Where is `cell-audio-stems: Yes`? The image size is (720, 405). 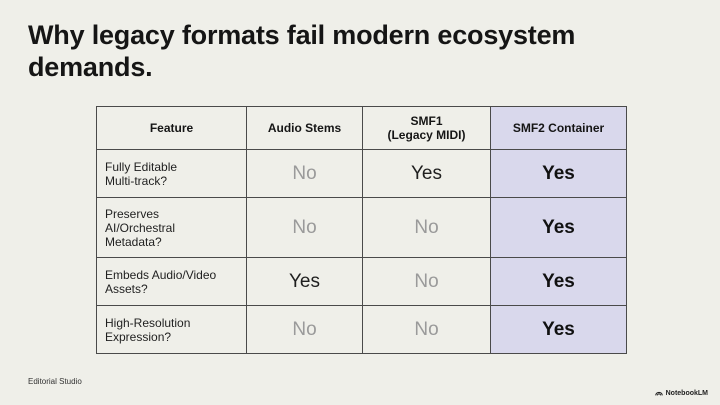
cell-audio-stems: Yes is located at coordinates (304, 281).